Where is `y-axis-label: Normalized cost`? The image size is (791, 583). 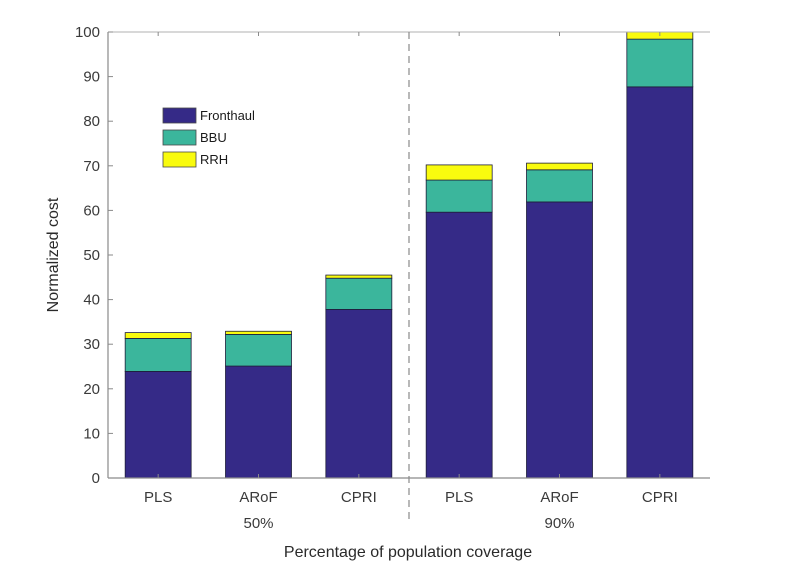 y-axis-label: Normalized cost is located at coordinates (53, 254).